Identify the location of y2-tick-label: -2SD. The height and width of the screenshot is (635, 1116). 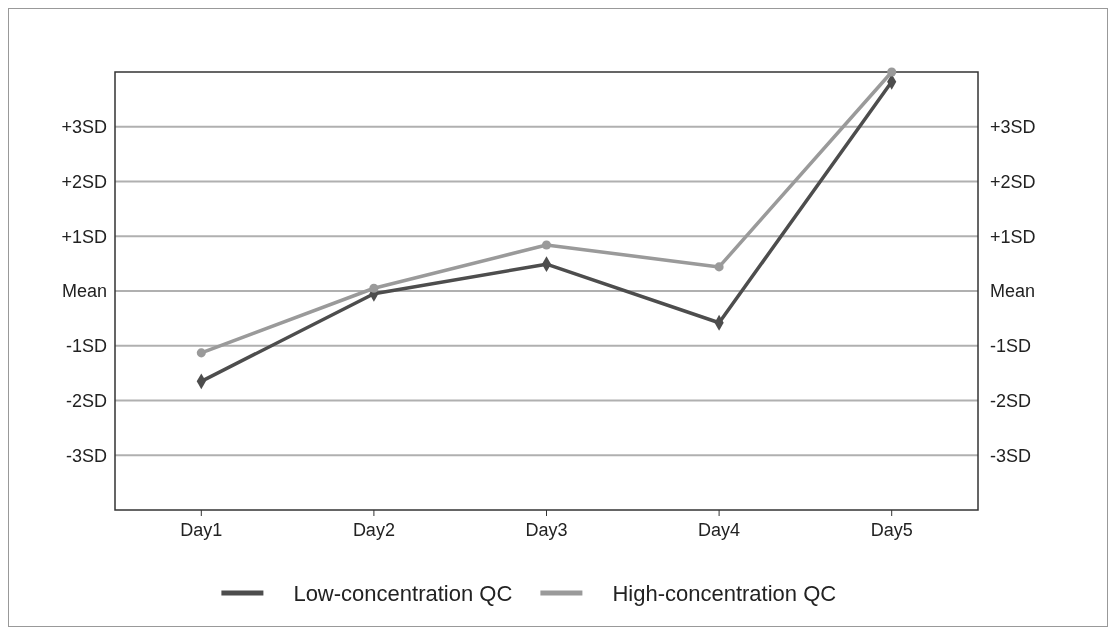
(1011, 400).